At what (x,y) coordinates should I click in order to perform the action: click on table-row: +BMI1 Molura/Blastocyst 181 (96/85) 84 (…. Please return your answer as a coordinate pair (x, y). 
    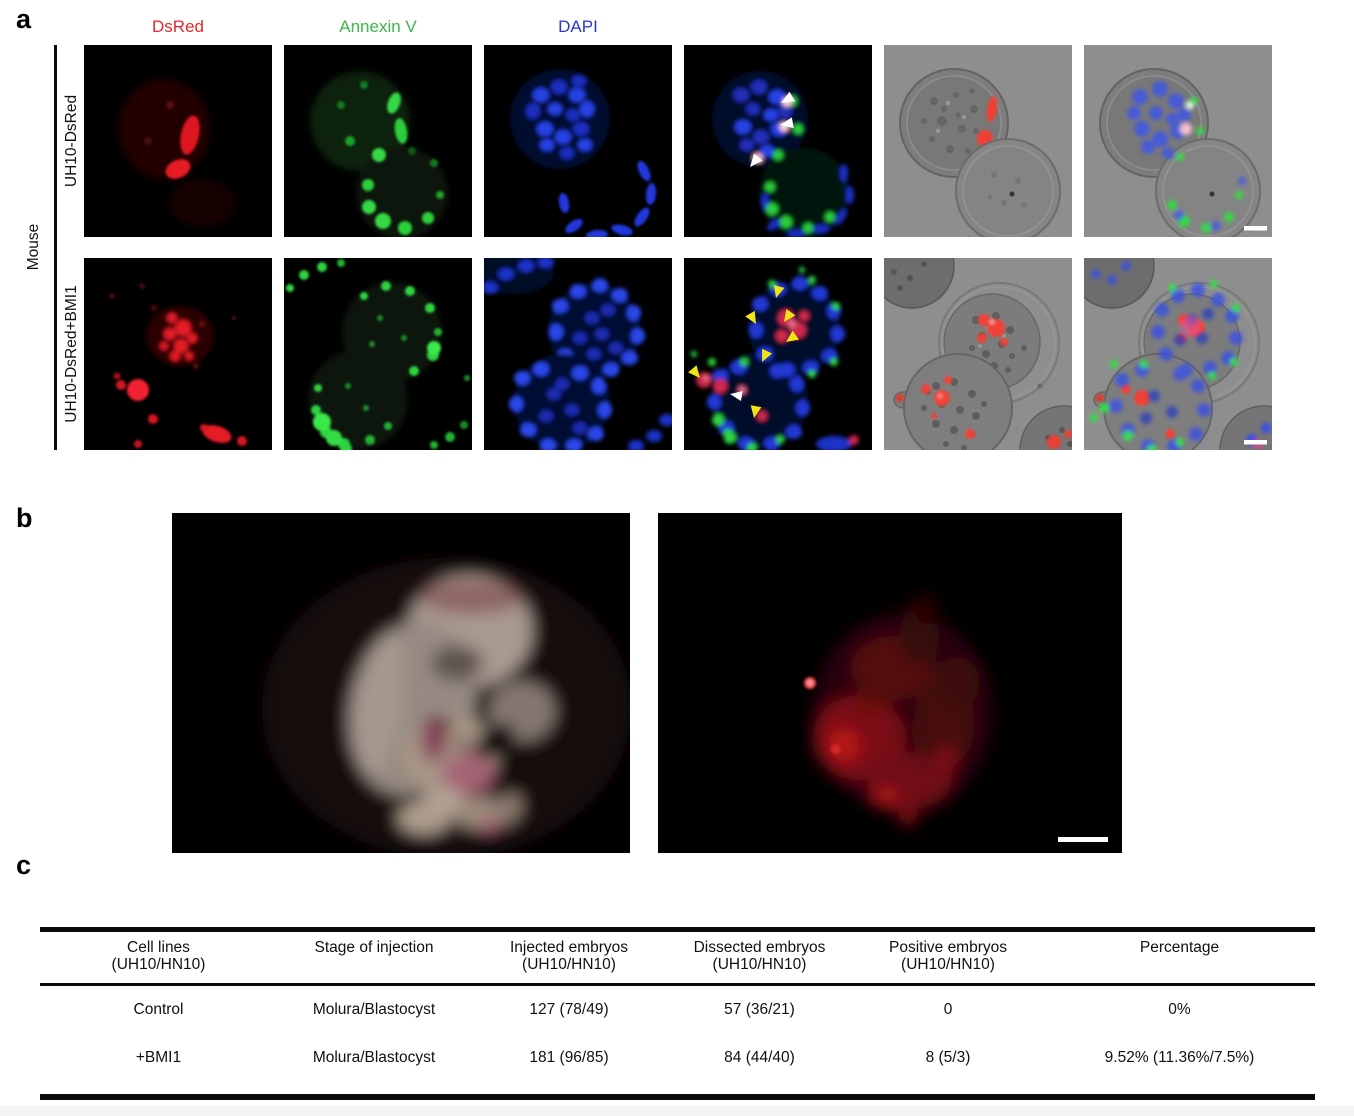
    Looking at the image, I should click on (677, 1058).